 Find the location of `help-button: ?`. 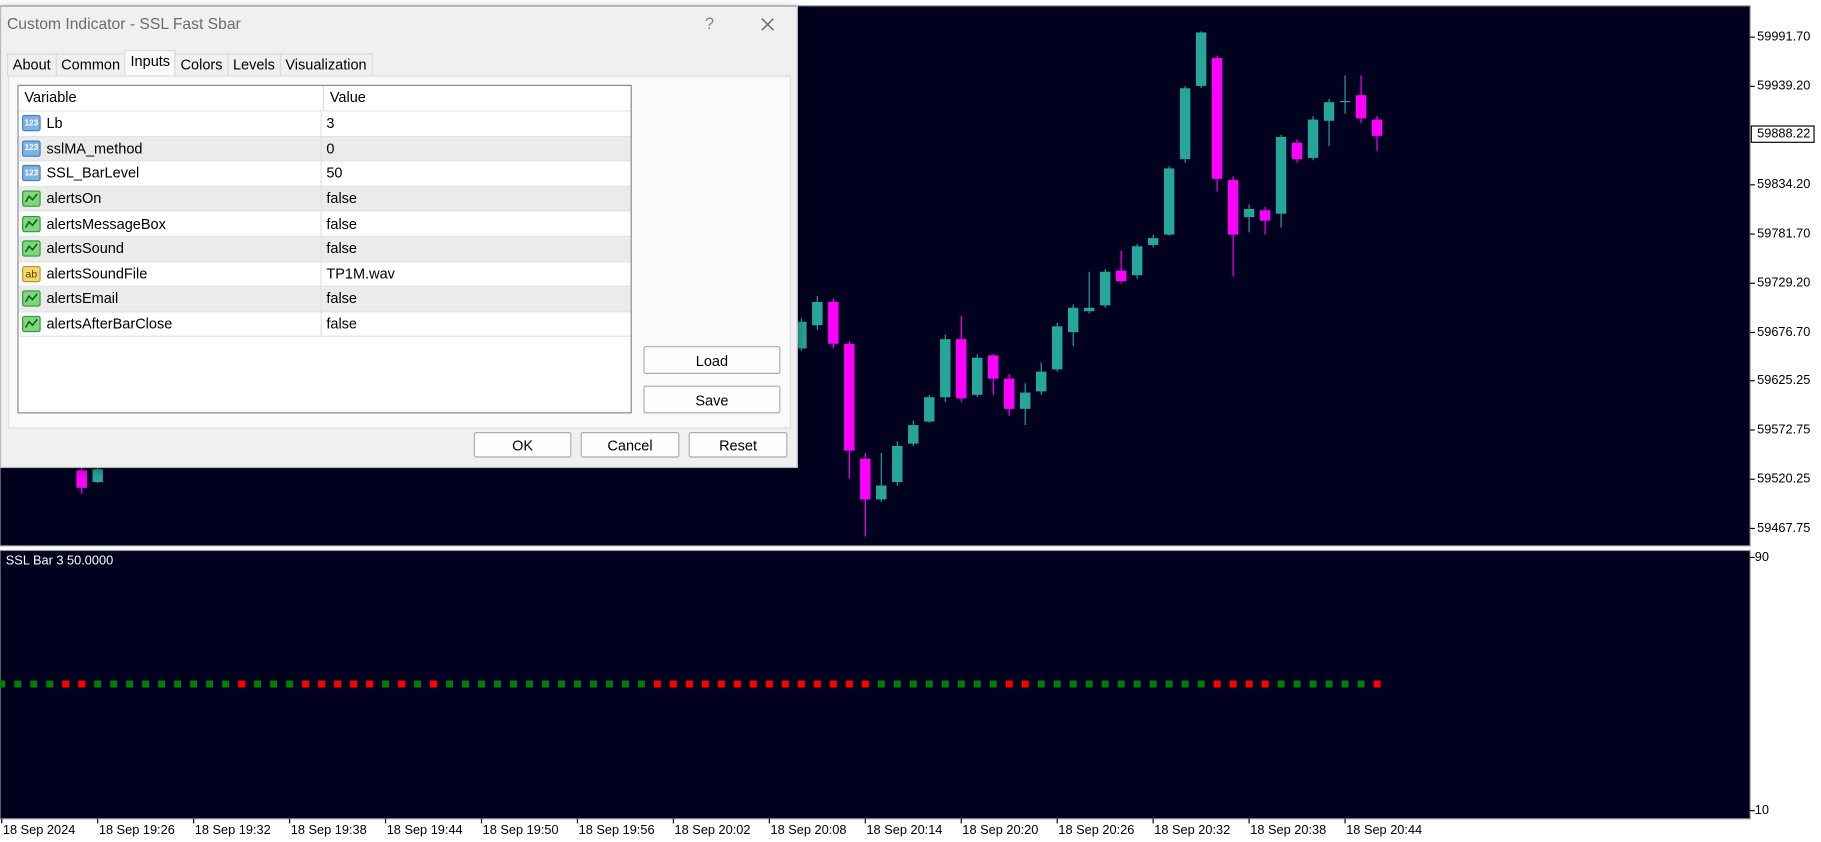

help-button: ? is located at coordinates (709, 23).